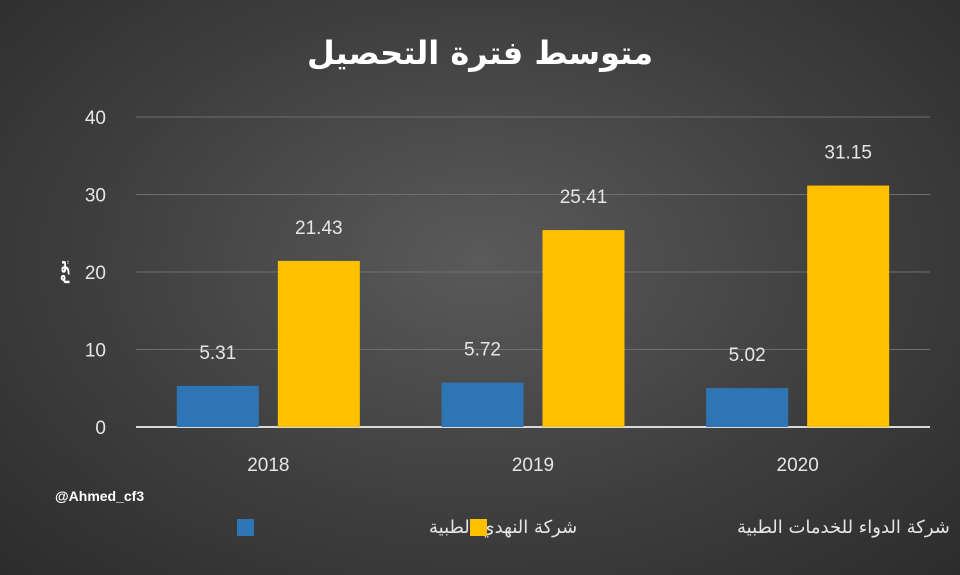  I want to click on y-tick-label: 20, so click(95, 273).